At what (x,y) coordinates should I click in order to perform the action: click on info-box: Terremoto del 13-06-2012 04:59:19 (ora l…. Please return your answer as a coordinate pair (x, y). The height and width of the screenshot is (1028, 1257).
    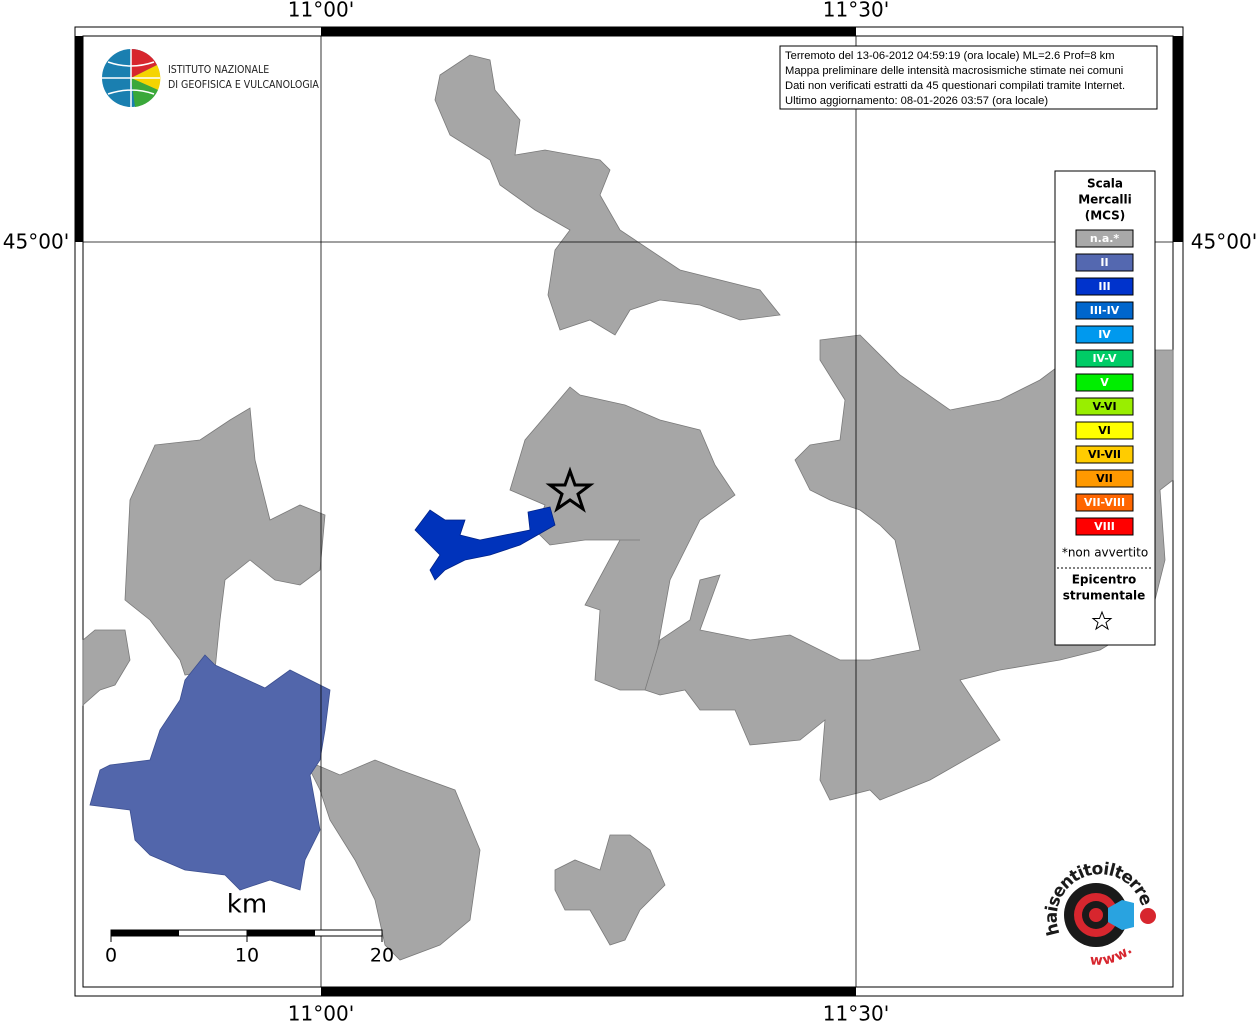
    Looking at the image, I should click on (968, 77).